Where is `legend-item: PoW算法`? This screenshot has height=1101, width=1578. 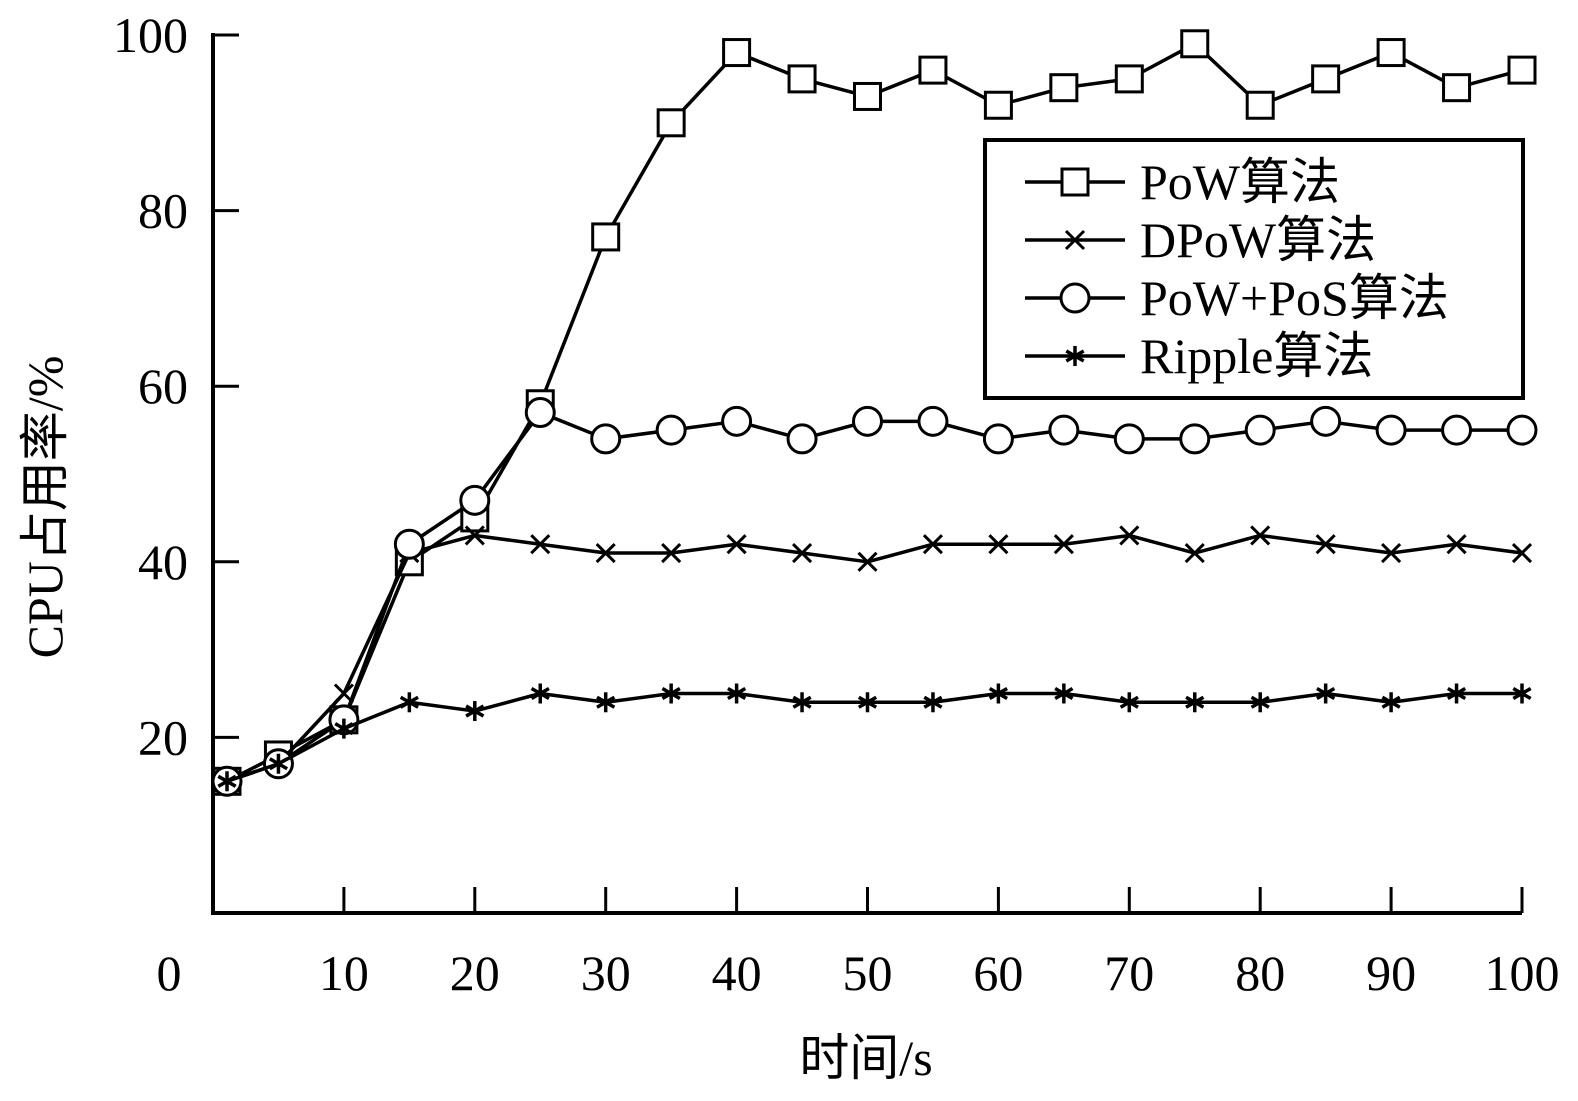
legend-item: PoW算法 is located at coordinates (1182, 182).